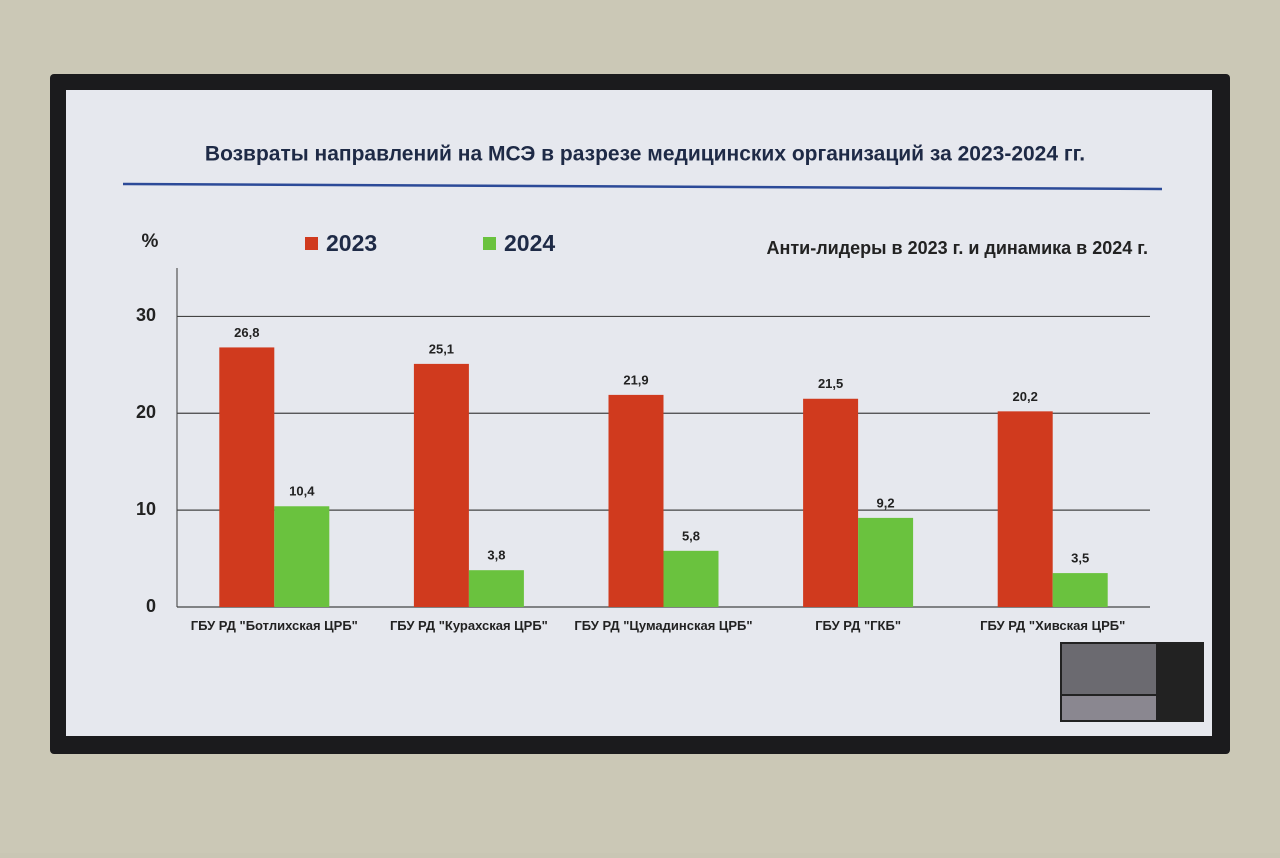 Image resolution: width=1280 pixels, height=858 pixels. What do you see at coordinates (146, 412) in the screenshot?
I see `y-tick-label: 20` at bounding box center [146, 412].